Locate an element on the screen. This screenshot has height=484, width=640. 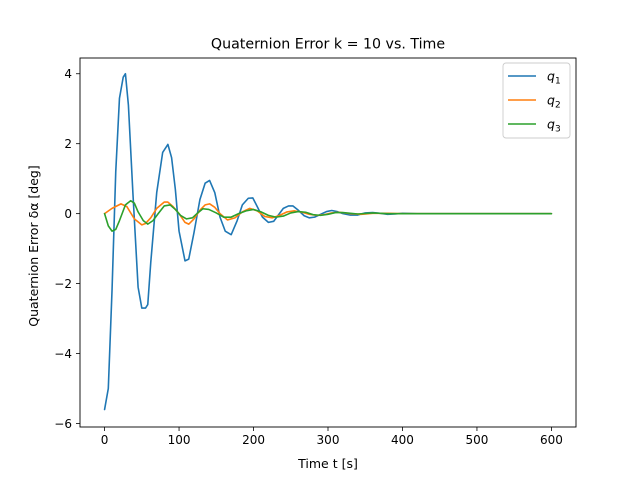
legend-label-subscript: 1 is located at coordinates (558, 82).